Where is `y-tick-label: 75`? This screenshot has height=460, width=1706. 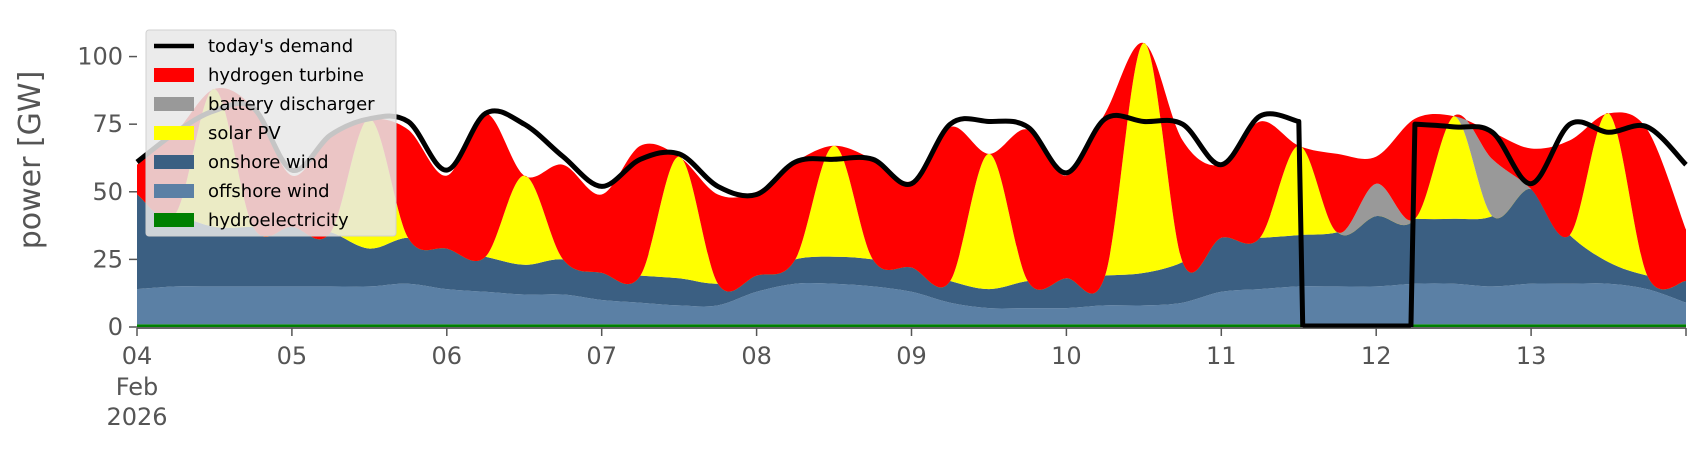
y-tick-label: 75 is located at coordinates (107, 124).